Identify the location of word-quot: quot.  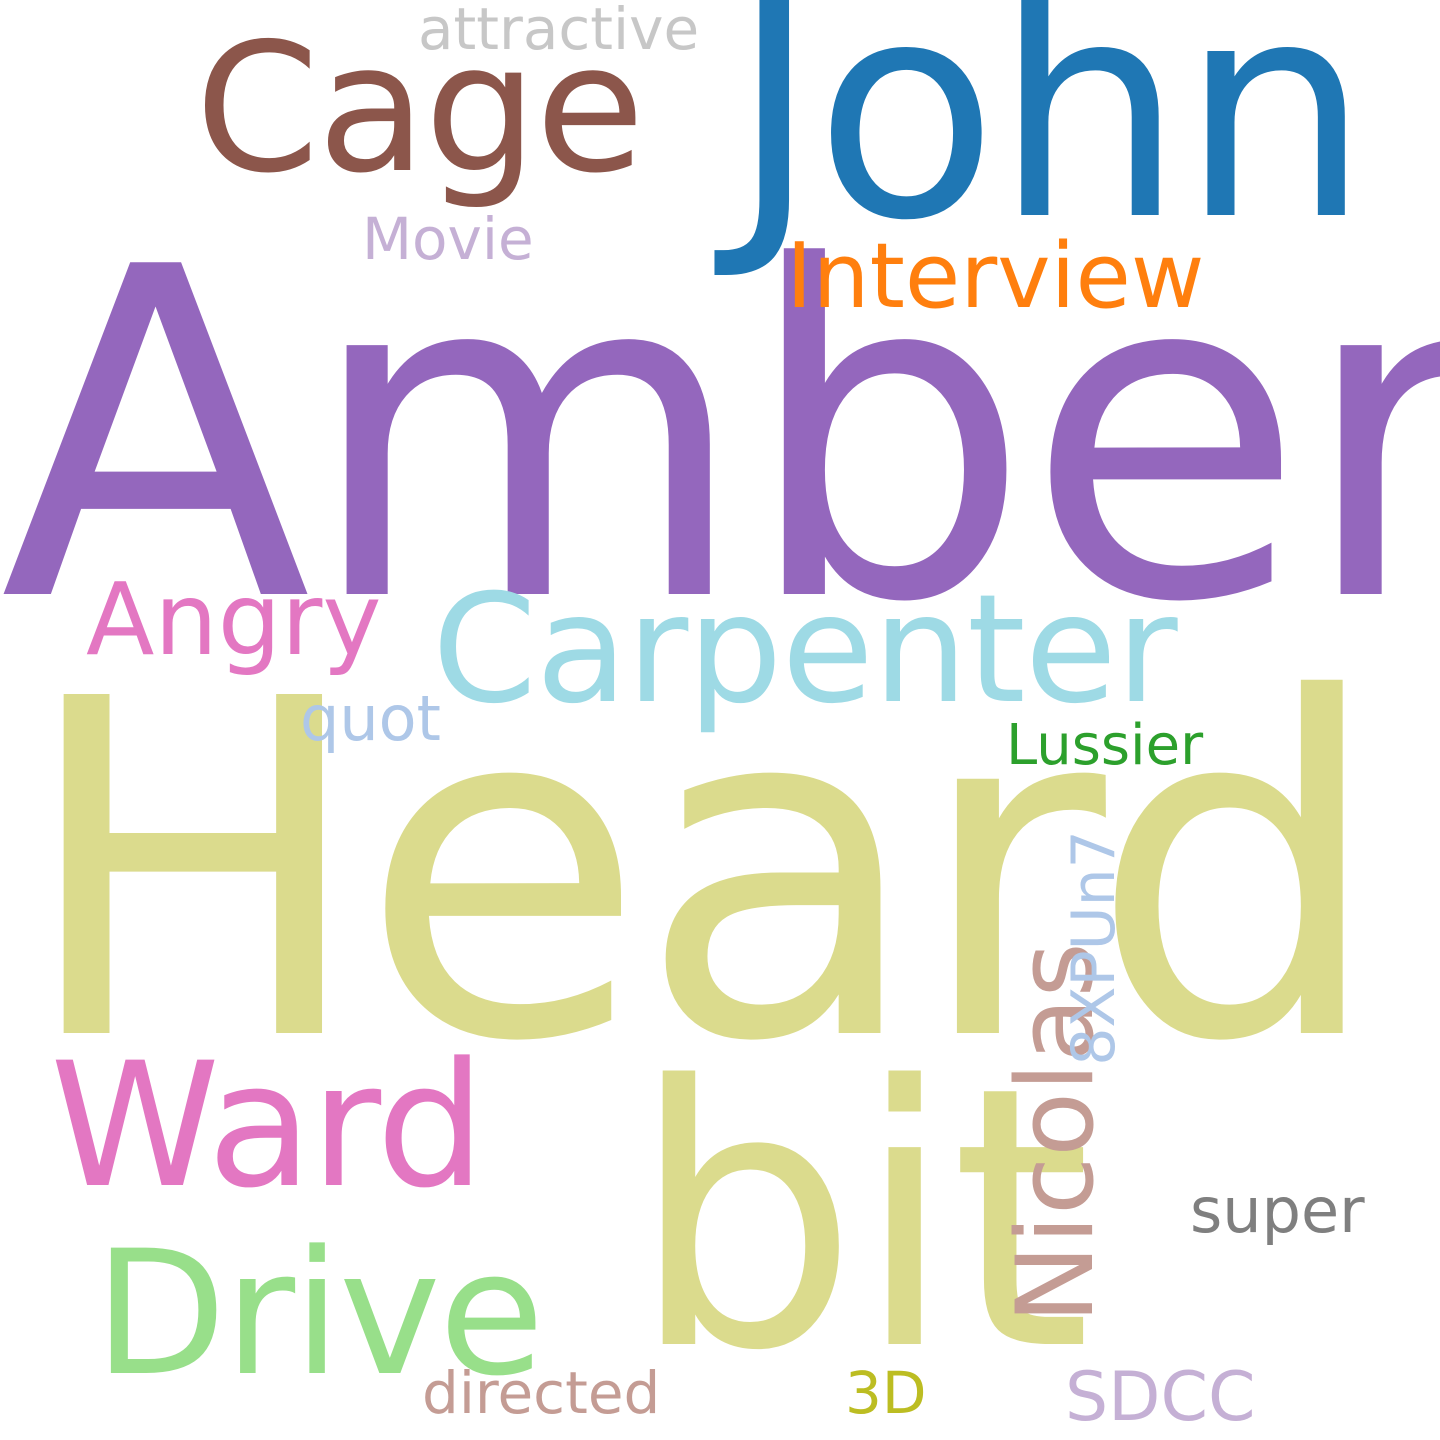
(370, 718).